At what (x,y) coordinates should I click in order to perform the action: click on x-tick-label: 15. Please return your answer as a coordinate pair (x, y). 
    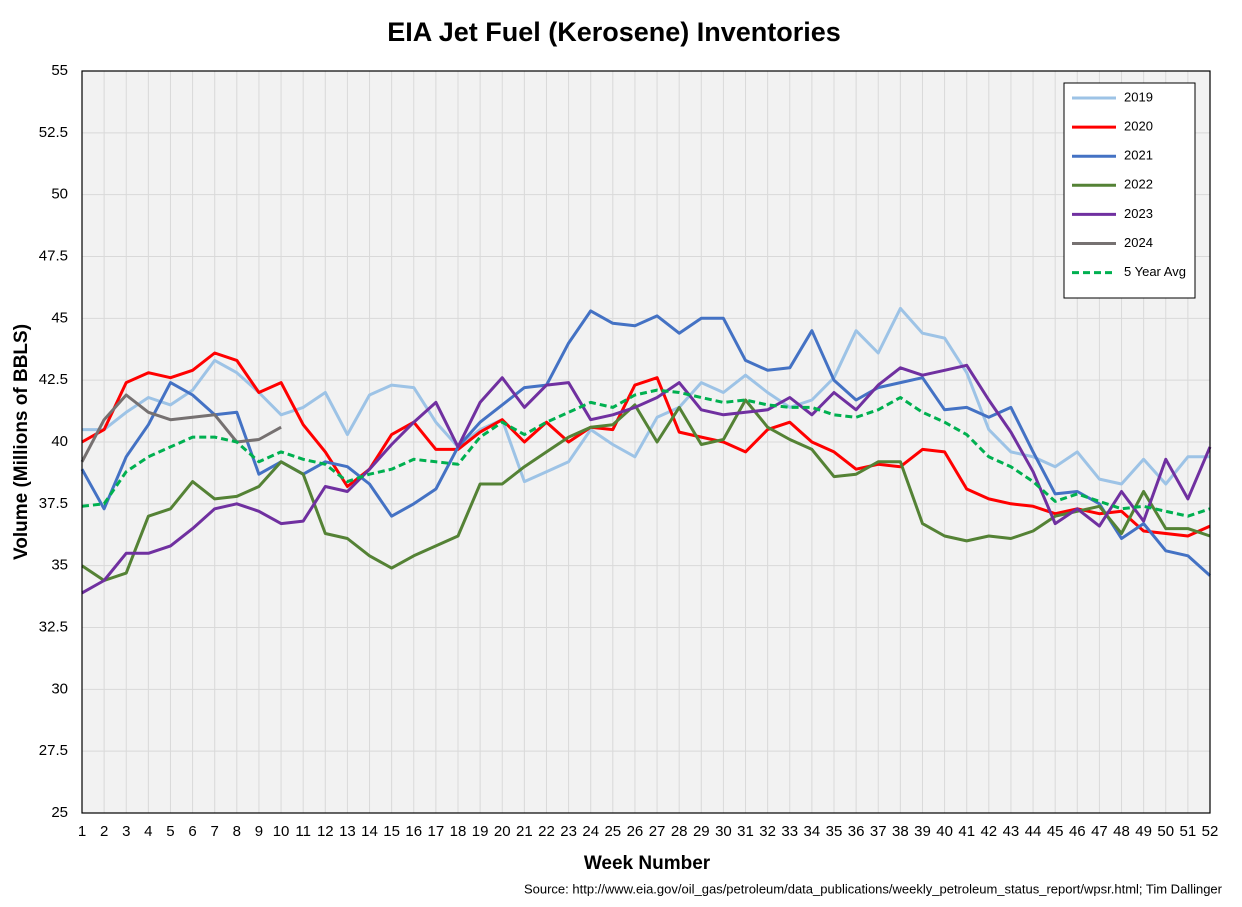
    Looking at the image, I should click on (391, 831).